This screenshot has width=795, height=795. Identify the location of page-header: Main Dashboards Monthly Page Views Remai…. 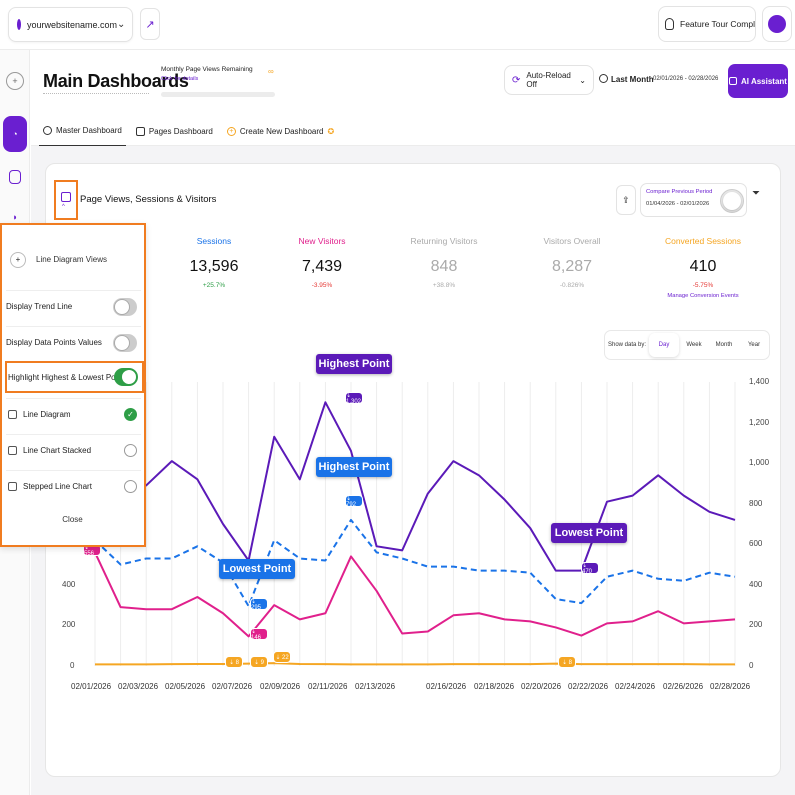
(413, 98).